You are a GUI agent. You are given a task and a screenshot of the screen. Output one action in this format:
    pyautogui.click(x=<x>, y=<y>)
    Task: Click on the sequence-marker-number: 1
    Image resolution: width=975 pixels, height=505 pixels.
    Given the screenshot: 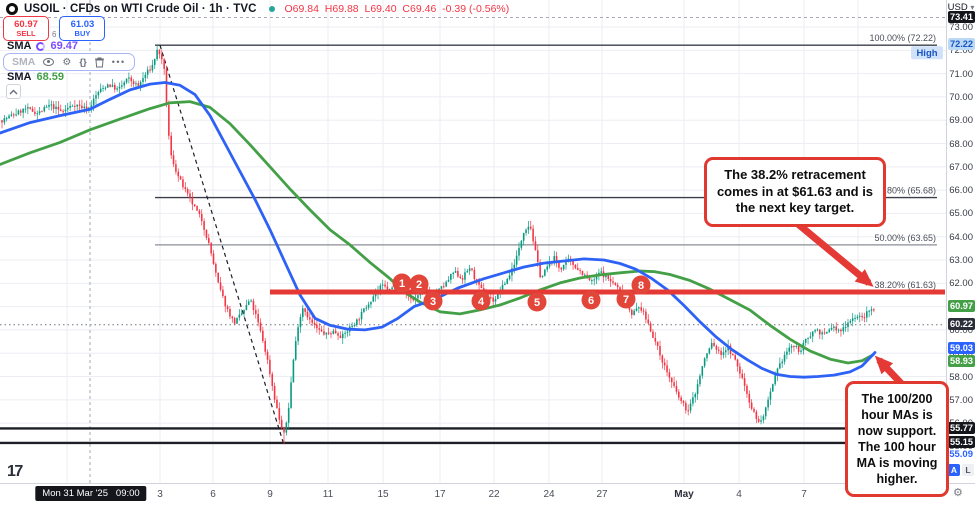 What is the action you would take?
    pyautogui.click(x=402, y=284)
    